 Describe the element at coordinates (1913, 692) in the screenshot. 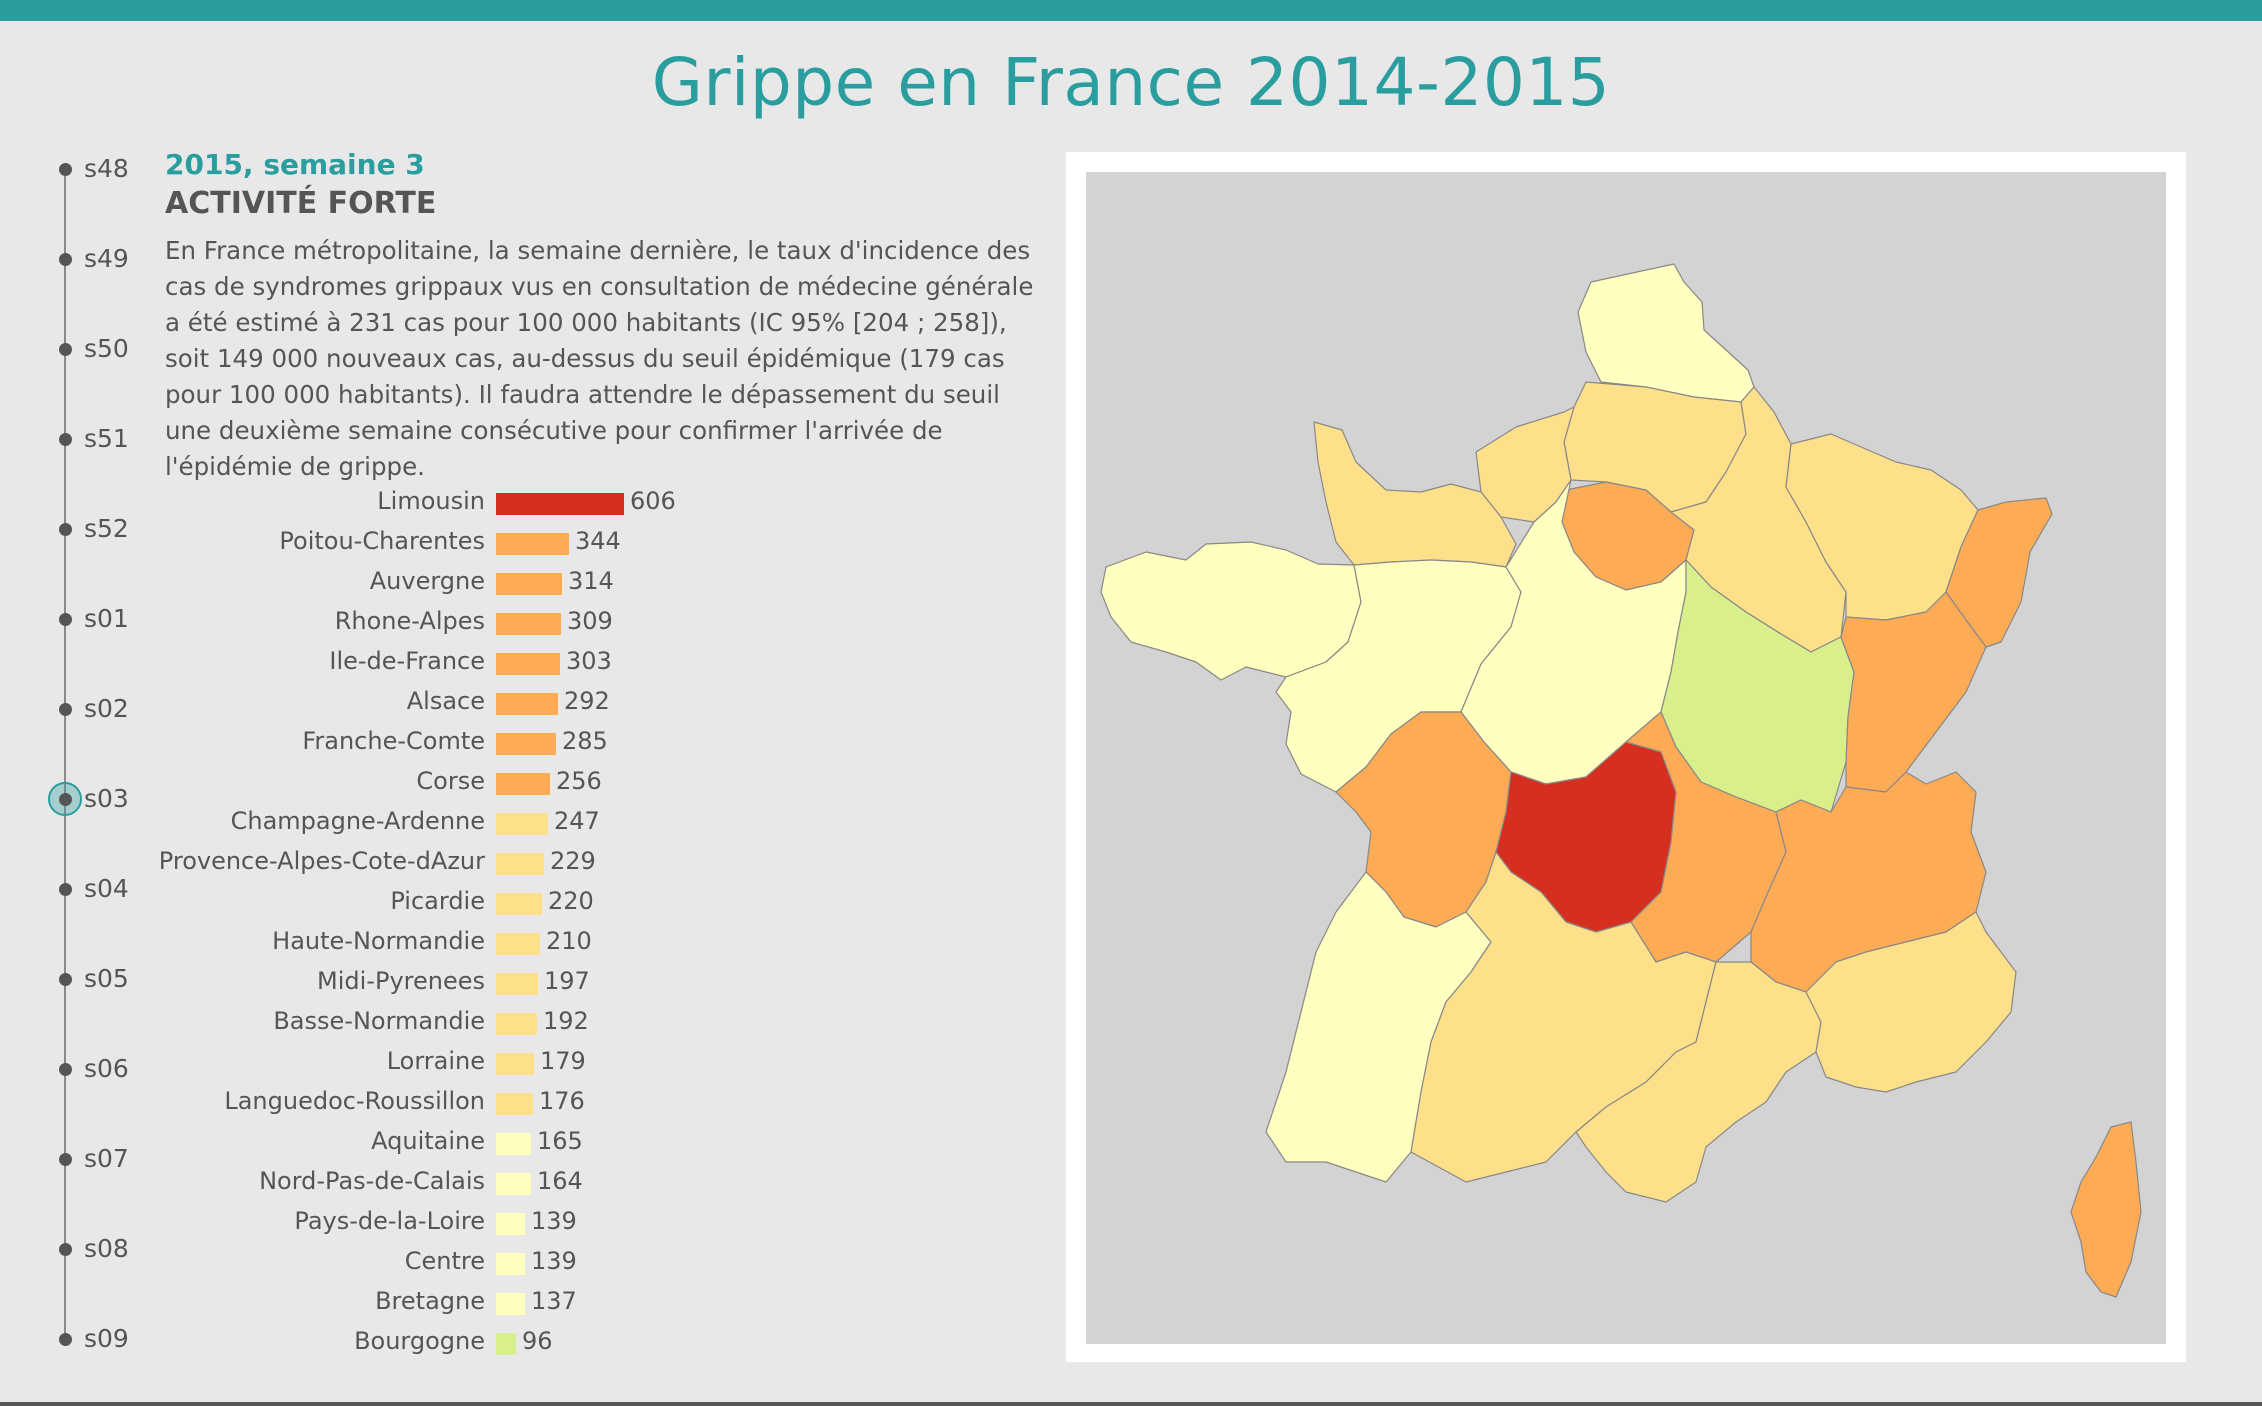

I see `region-franche-comte` at that location.